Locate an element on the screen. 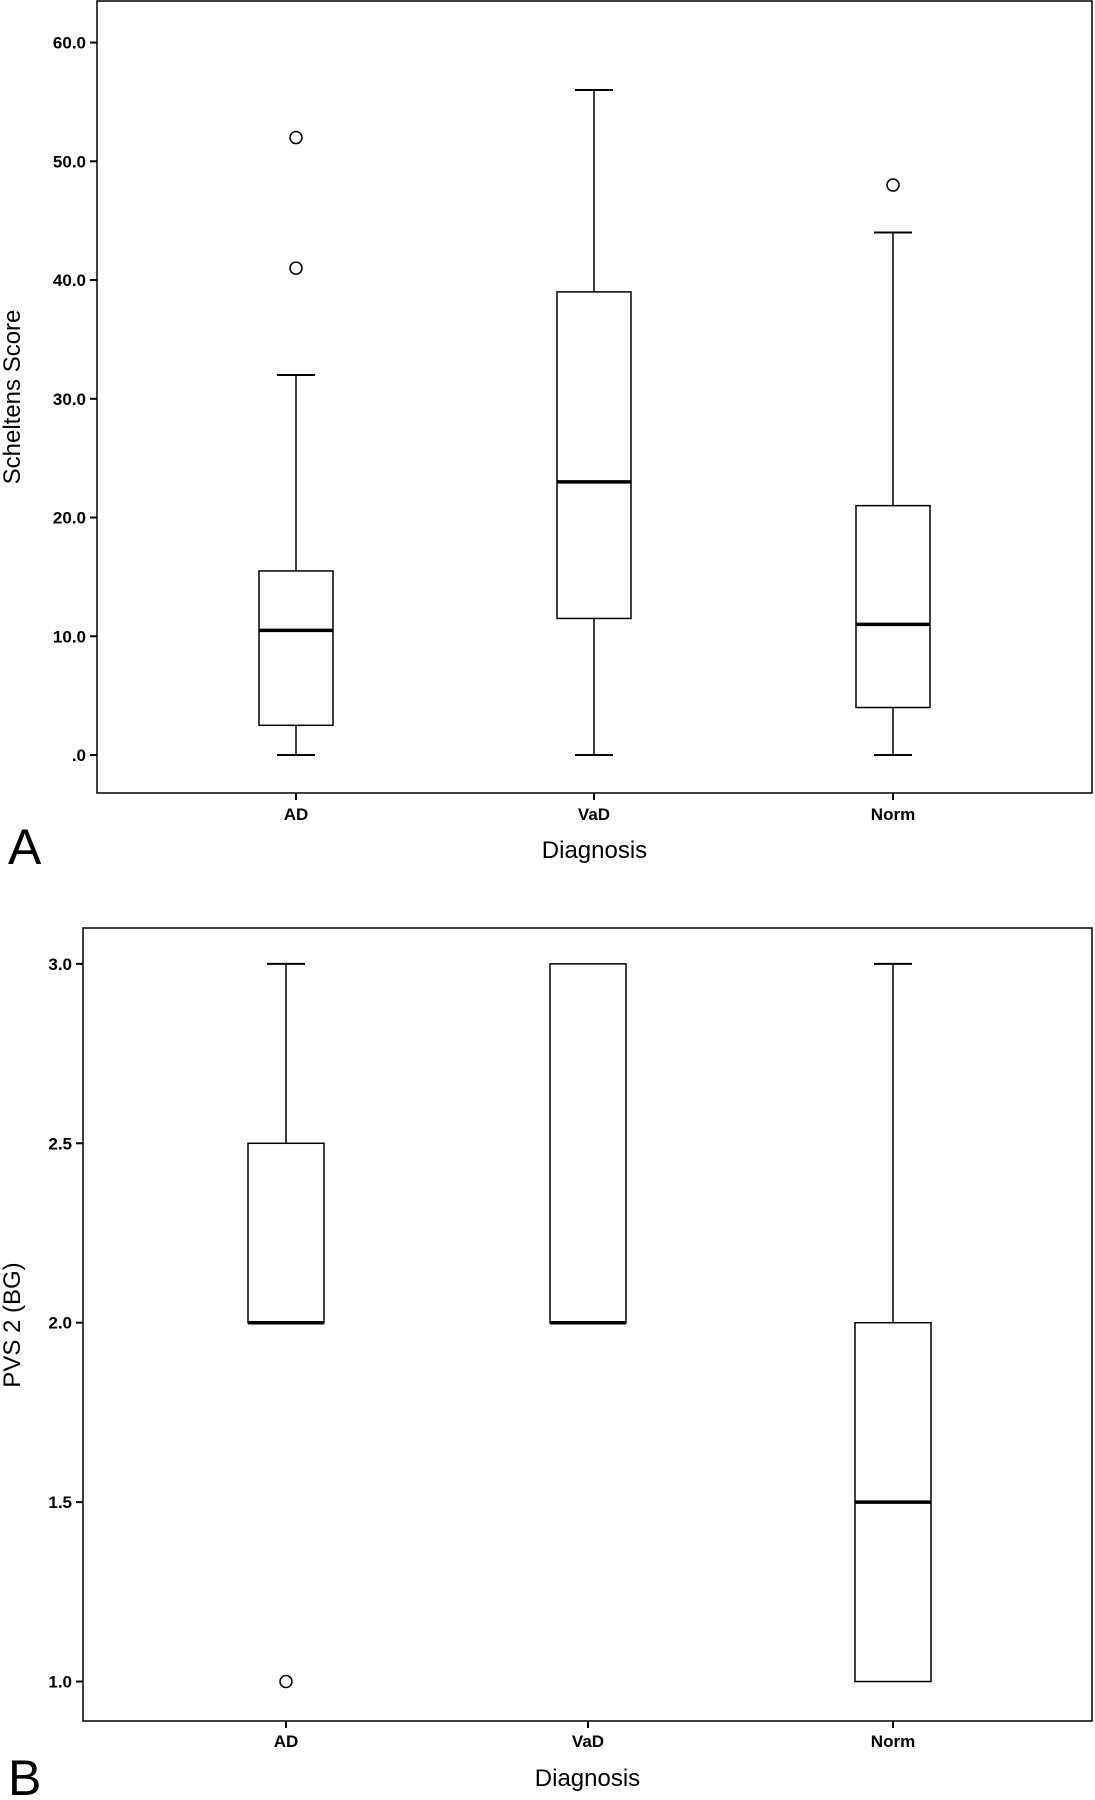 The image size is (1095, 1800). y-tick-label: 10.0 is located at coordinates (69, 636).